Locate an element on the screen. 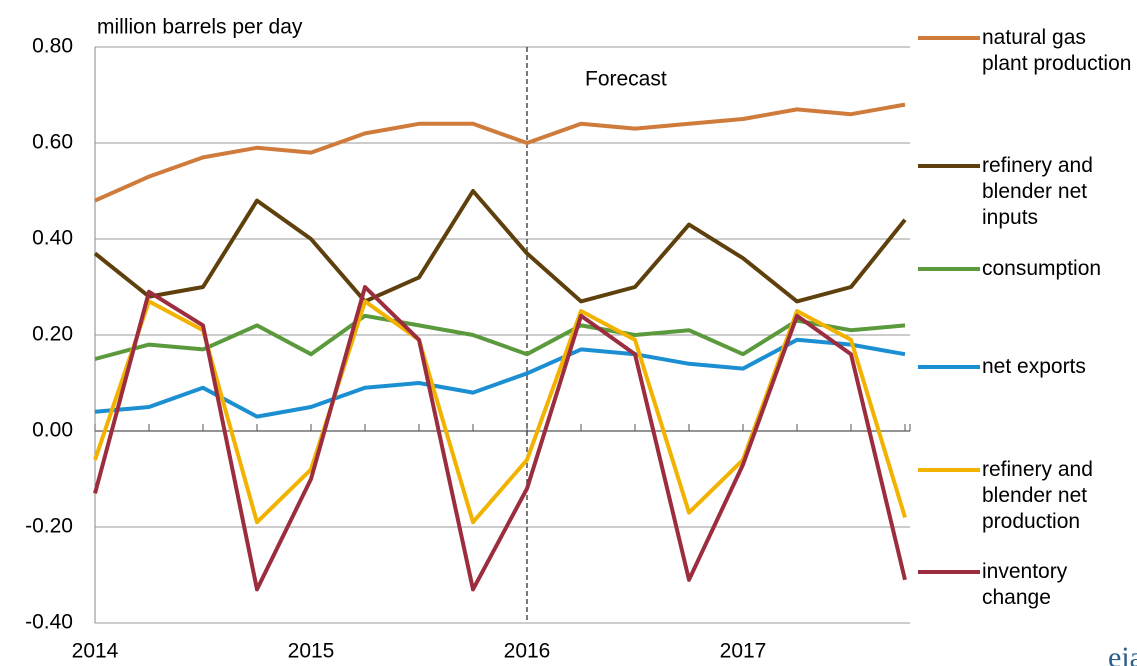 This screenshot has height=666, width=1137. y-tick-label: 0.20 is located at coordinates (52, 334).